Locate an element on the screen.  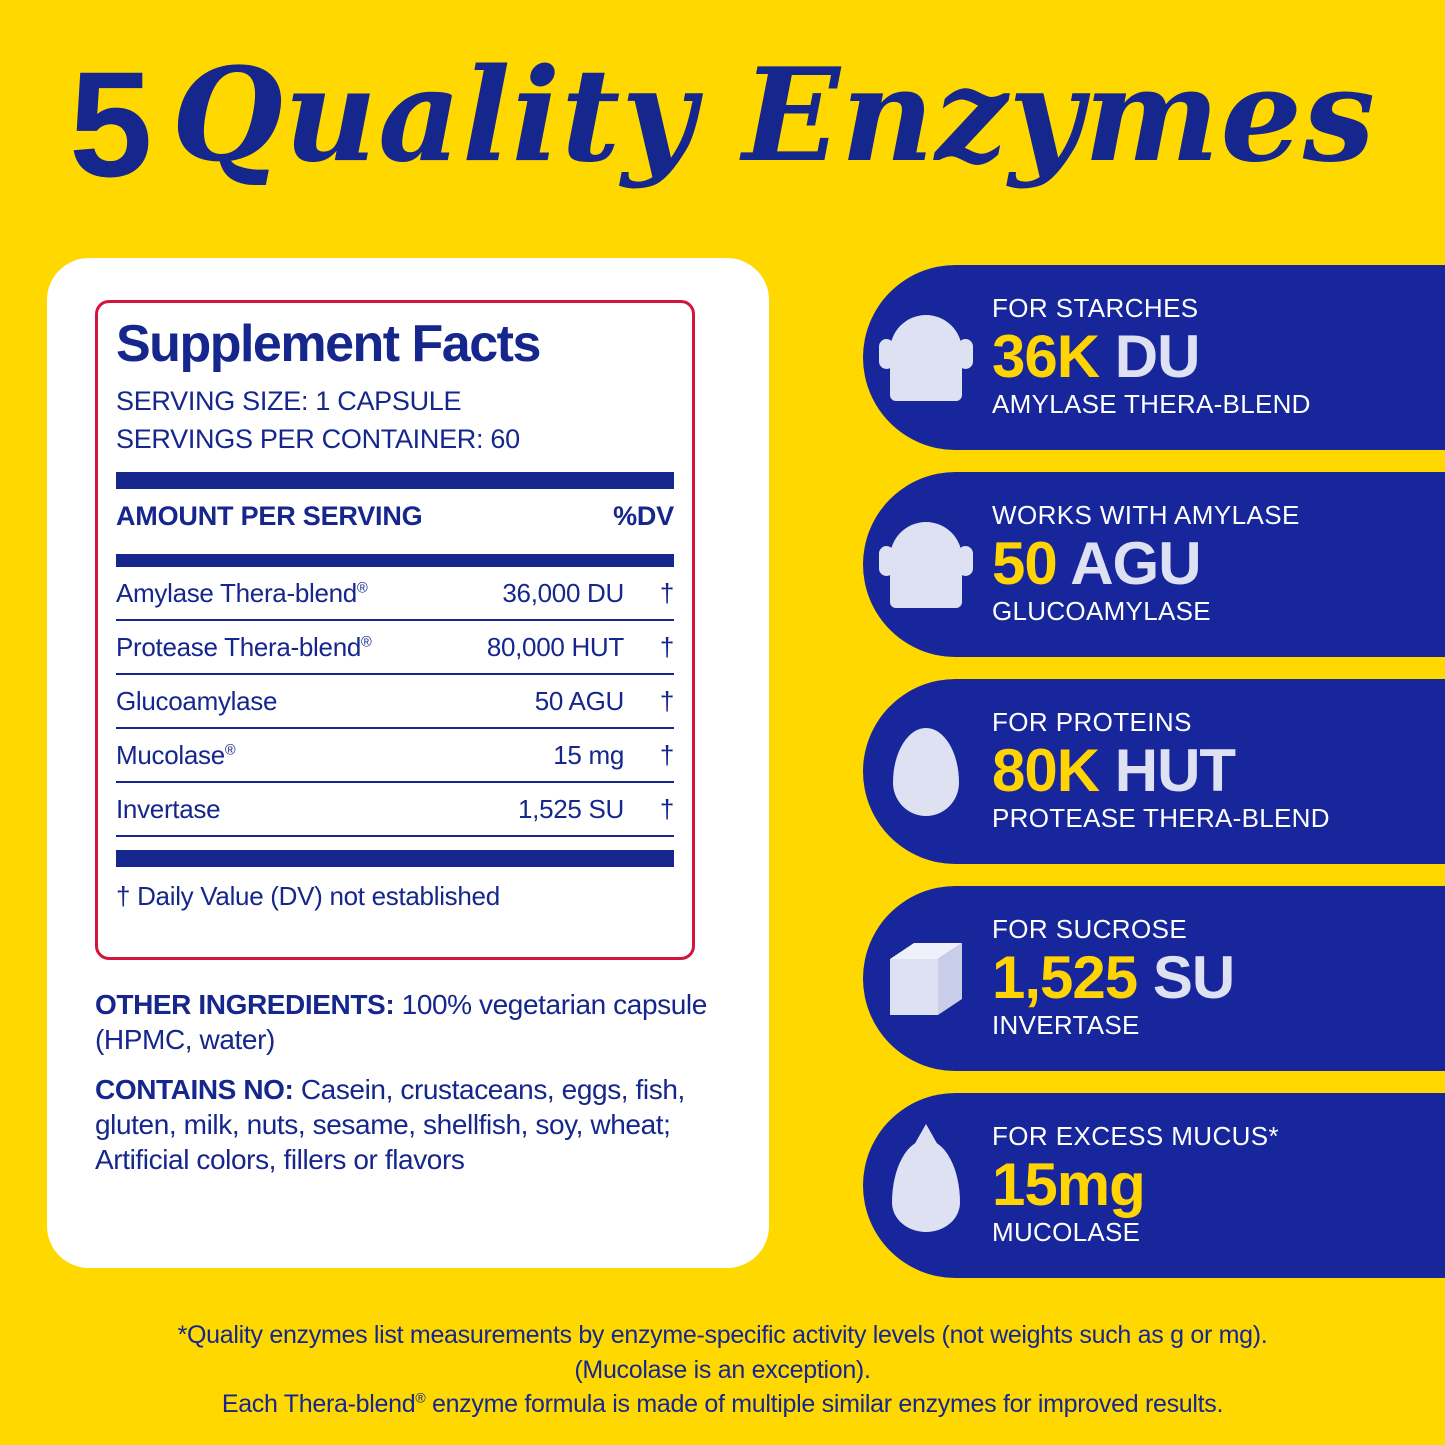
daily-value-footnote: † Daily Value (DV) not established is located at coordinates (308, 895).